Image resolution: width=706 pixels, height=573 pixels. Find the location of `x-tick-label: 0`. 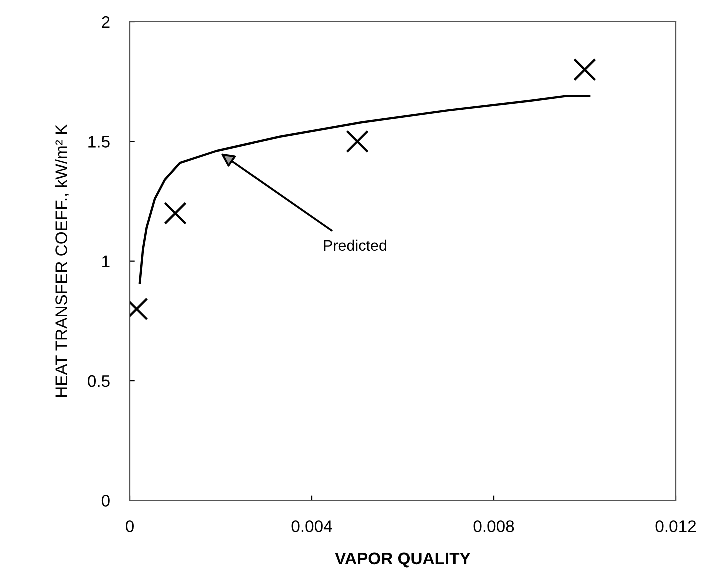

x-tick-label: 0 is located at coordinates (130, 526).